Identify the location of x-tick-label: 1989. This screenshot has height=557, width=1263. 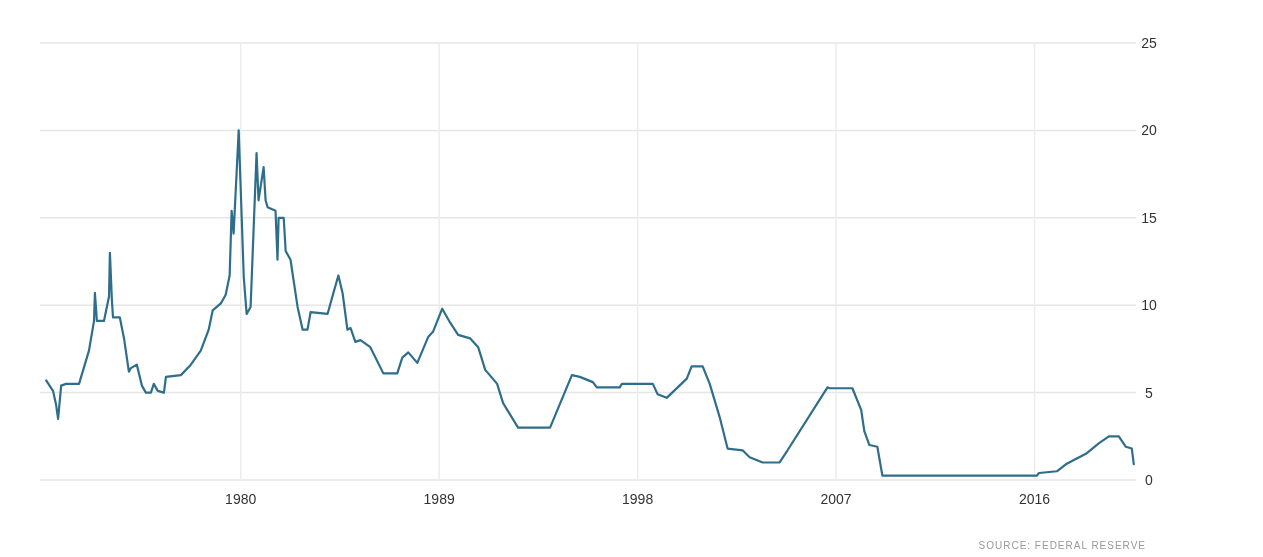
(439, 499).